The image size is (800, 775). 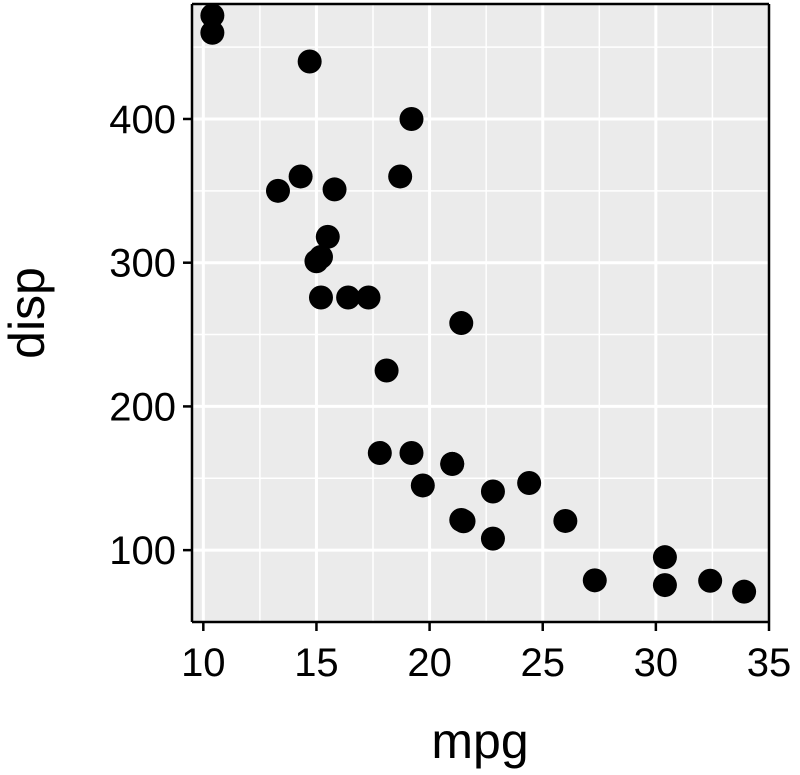 I want to click on y-axis-title: disp, so click(x=27, y=313).